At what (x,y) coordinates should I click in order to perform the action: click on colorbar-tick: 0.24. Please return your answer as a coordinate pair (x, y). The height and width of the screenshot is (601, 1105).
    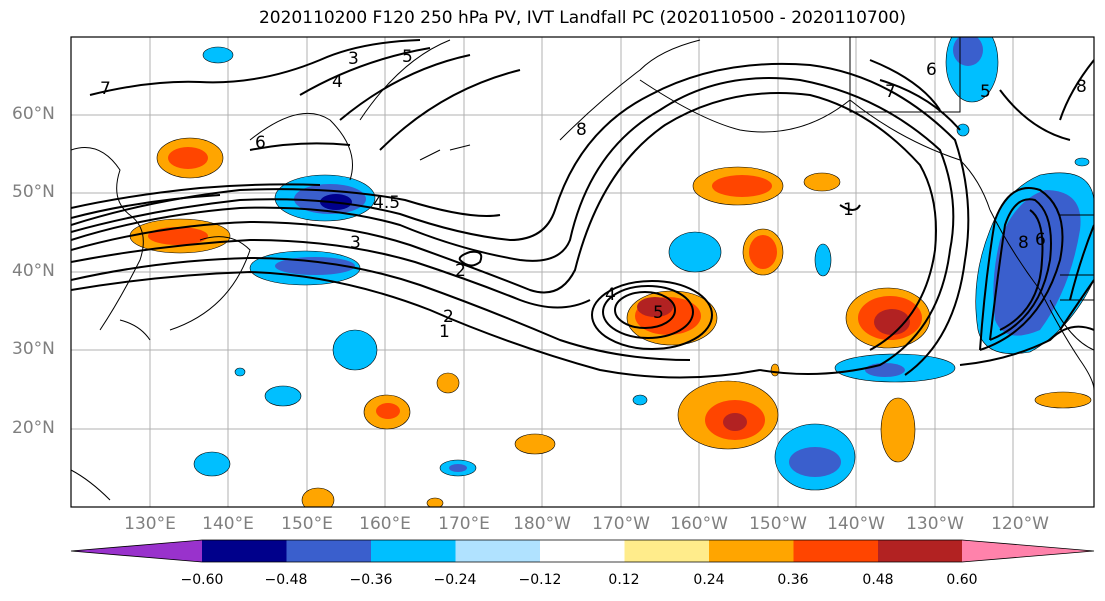
    Looking at the image, I should click on (709, 580).